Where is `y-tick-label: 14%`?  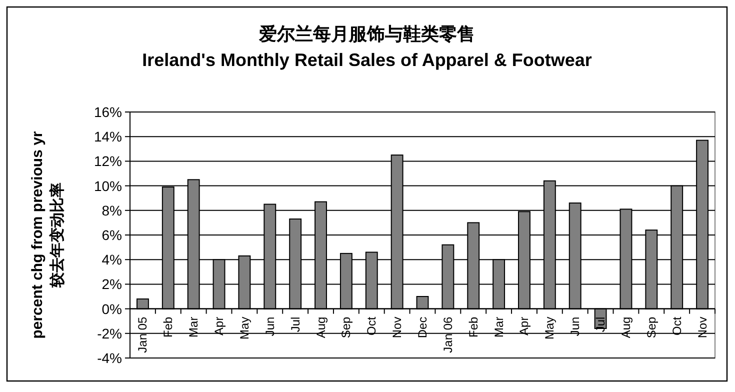
y-tick-label: 14% is located at coordinates (108, 136).